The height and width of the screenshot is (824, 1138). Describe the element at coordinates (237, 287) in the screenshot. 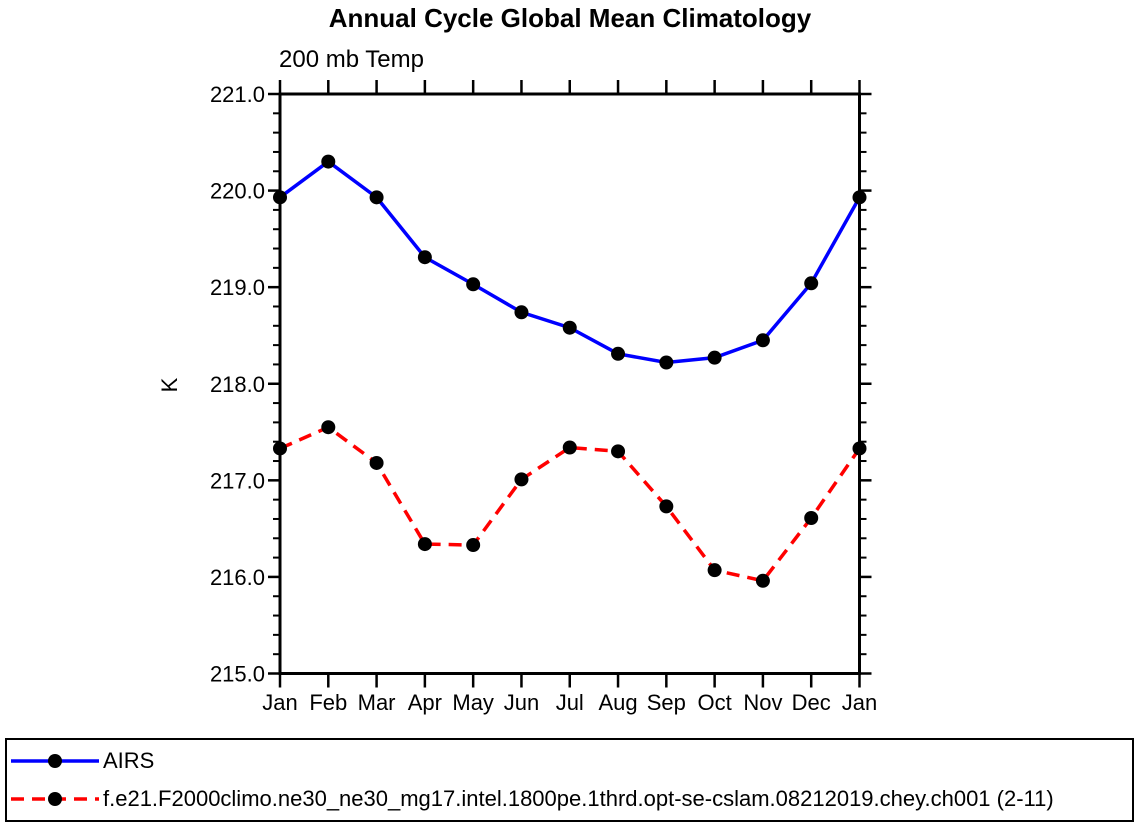

I see `y-tick-label: 219.0` at that location.